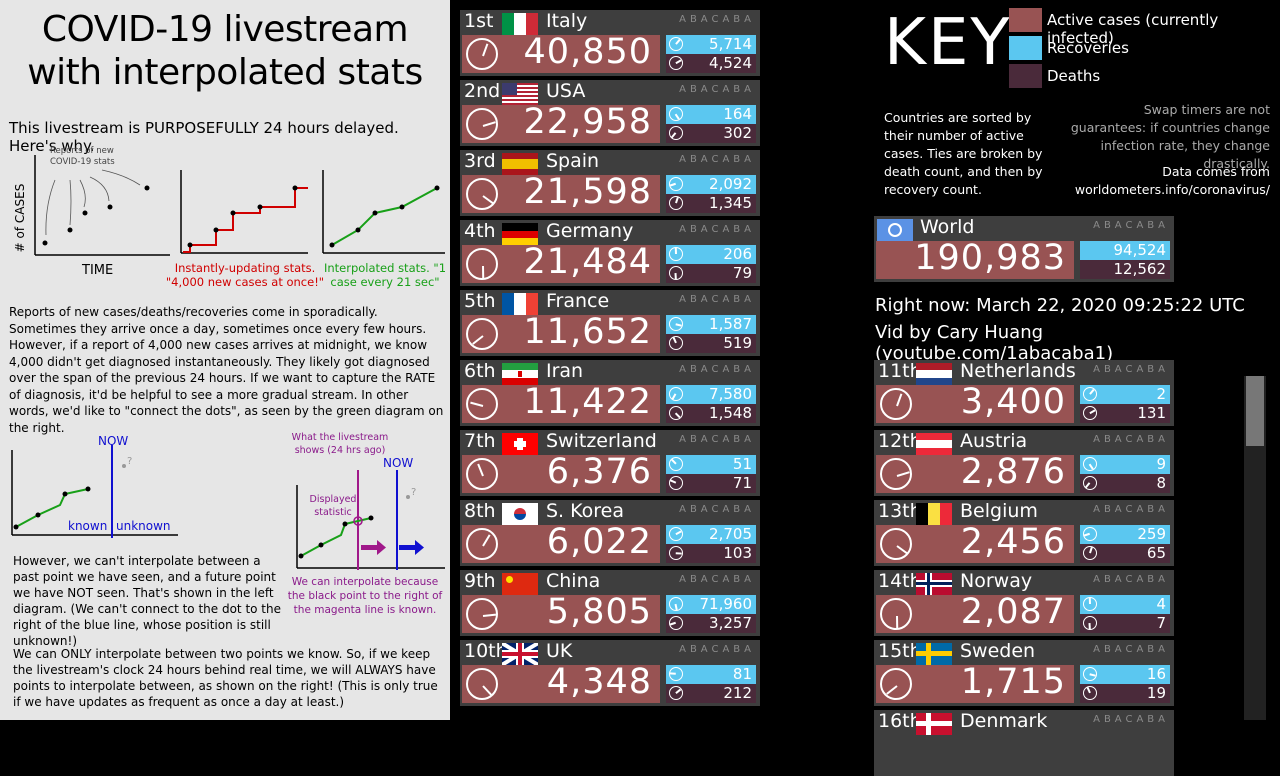 Image resolution: width=1280 pixels, height=776 pixels. Describe the element at coordinates (975, 682) in the screenshot. I see `active-cases-box: 1,715` at that location.